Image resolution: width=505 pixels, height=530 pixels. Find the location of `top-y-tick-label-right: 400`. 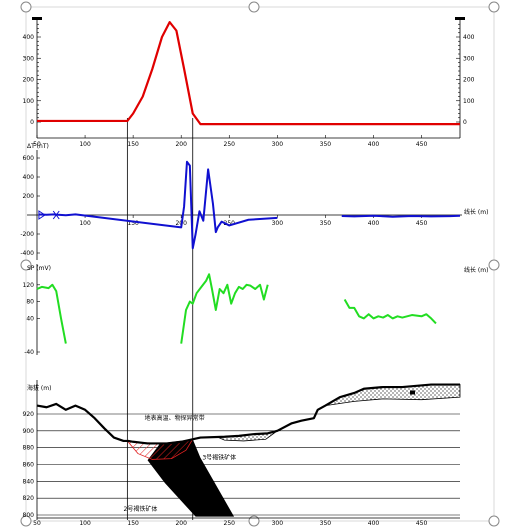

top-y-tick-label-right: 400 is located at coordinates (469, 37).